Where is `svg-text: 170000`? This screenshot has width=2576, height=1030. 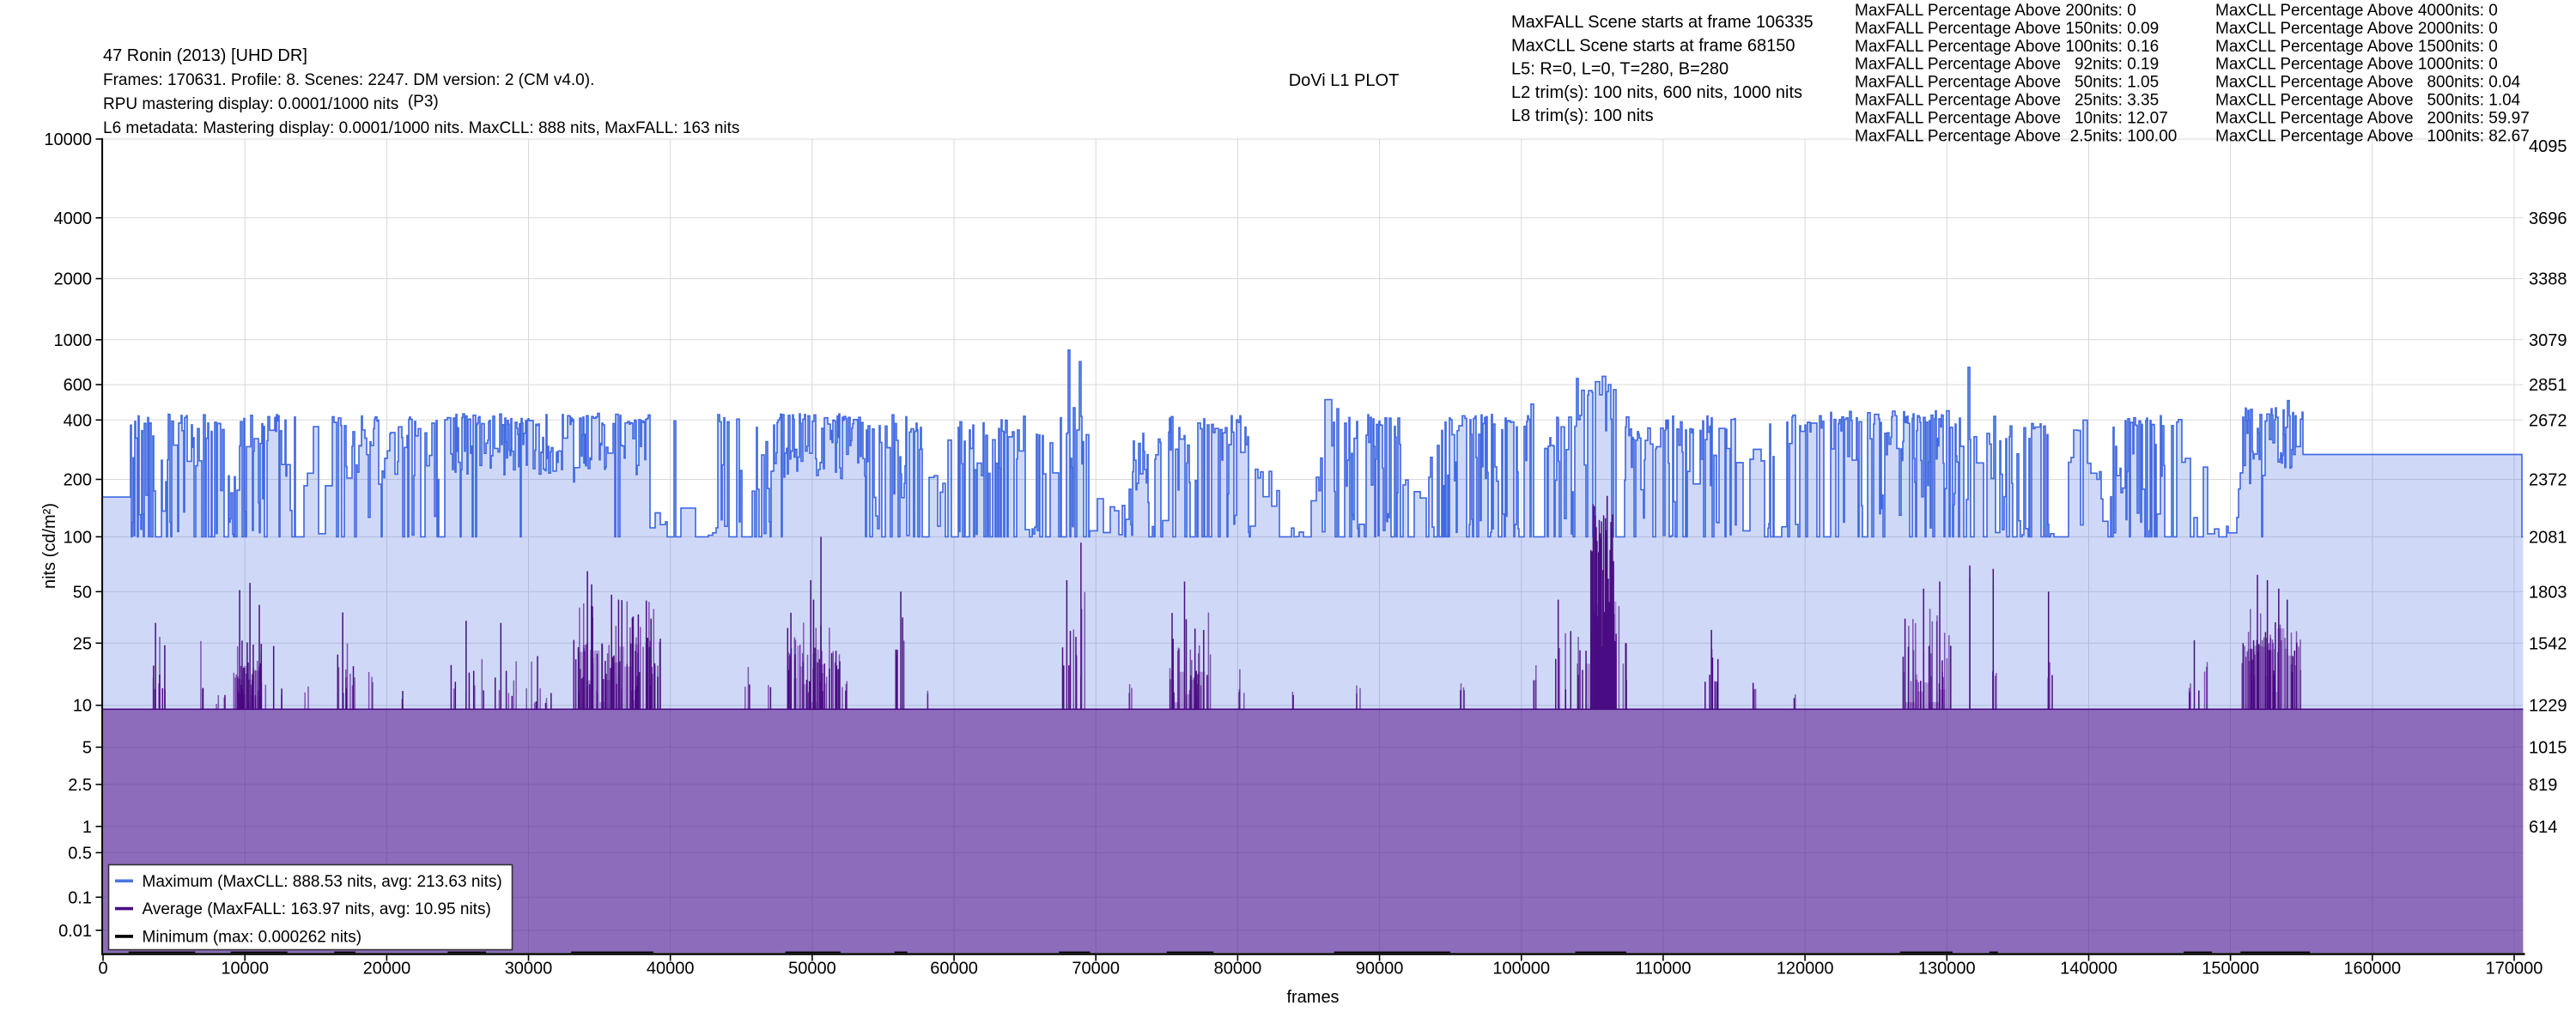
svg-text: 170000 is located at coordinates (2514, 969).